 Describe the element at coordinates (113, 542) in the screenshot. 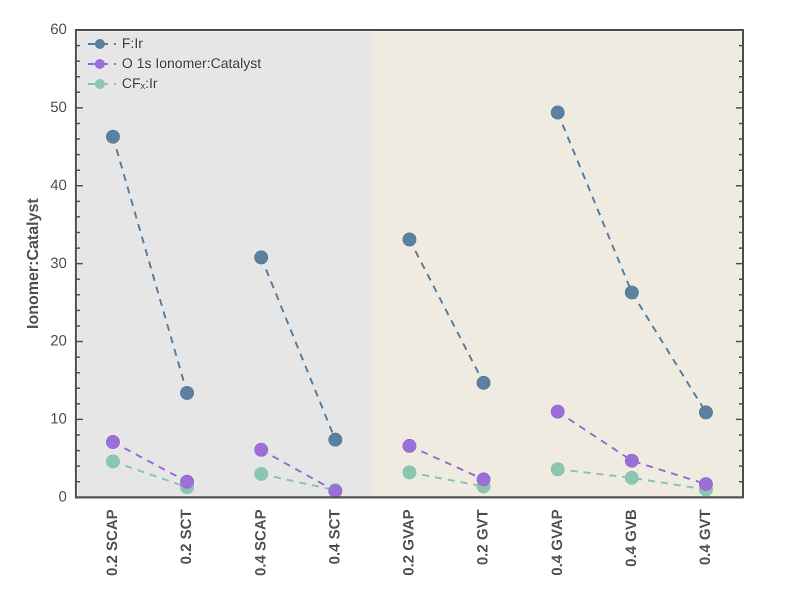

I see `x-tick-label: 0.2 SCAP` at that location.